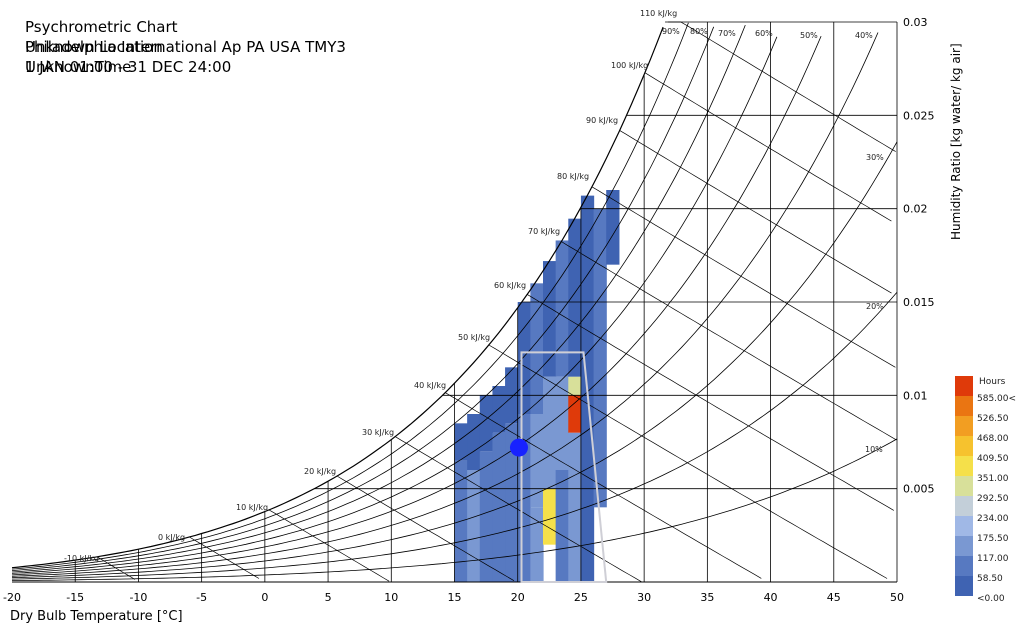  What do you see at coordinates (328, 597) in the screenshot?
I see `x-tick-label: 5` at bounding box center [328, 597].